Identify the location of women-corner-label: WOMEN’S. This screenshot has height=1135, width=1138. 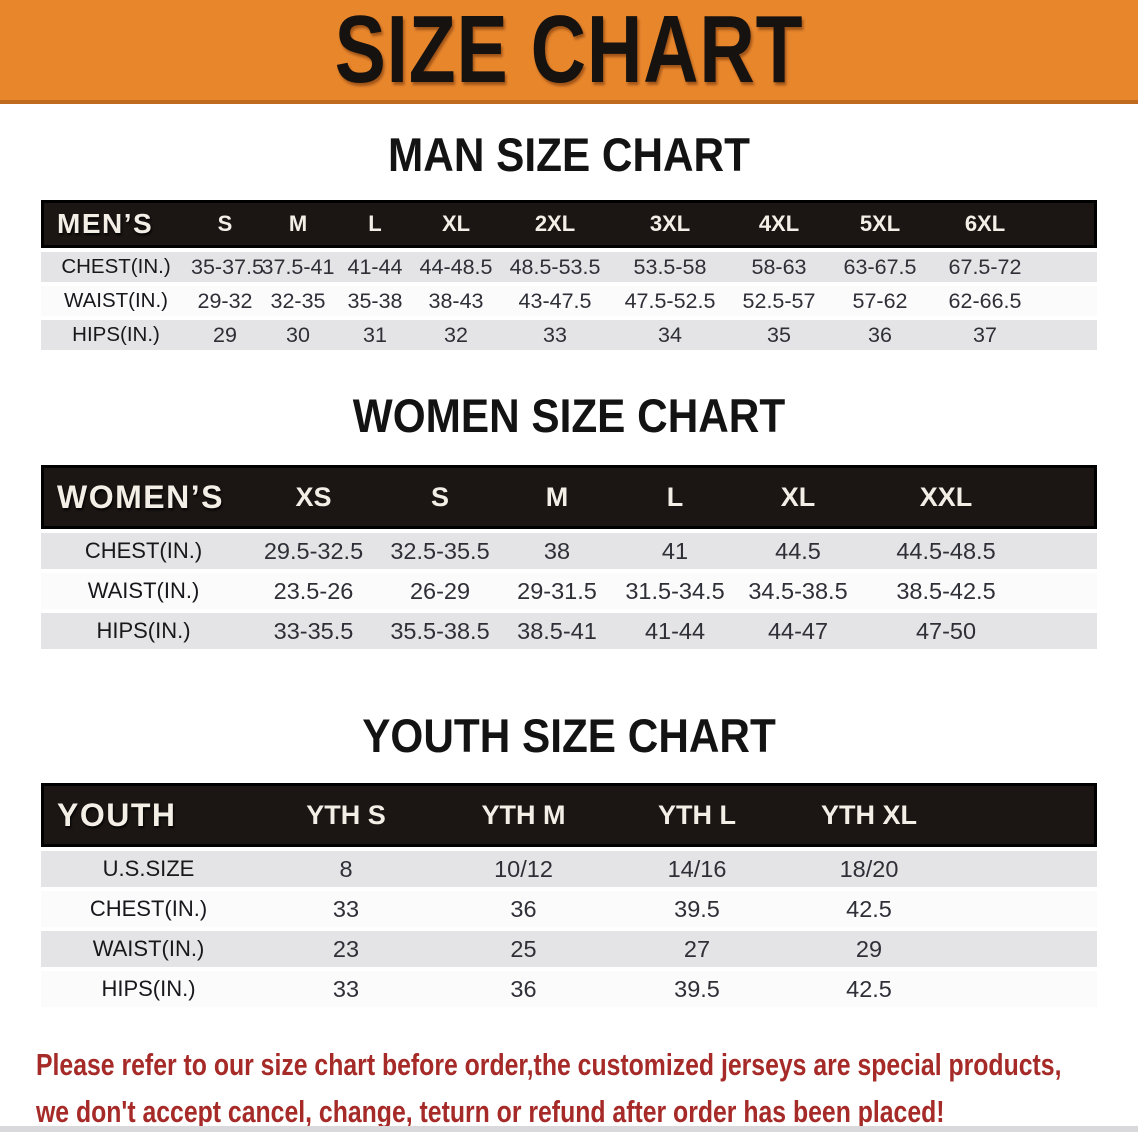
(143, 497).